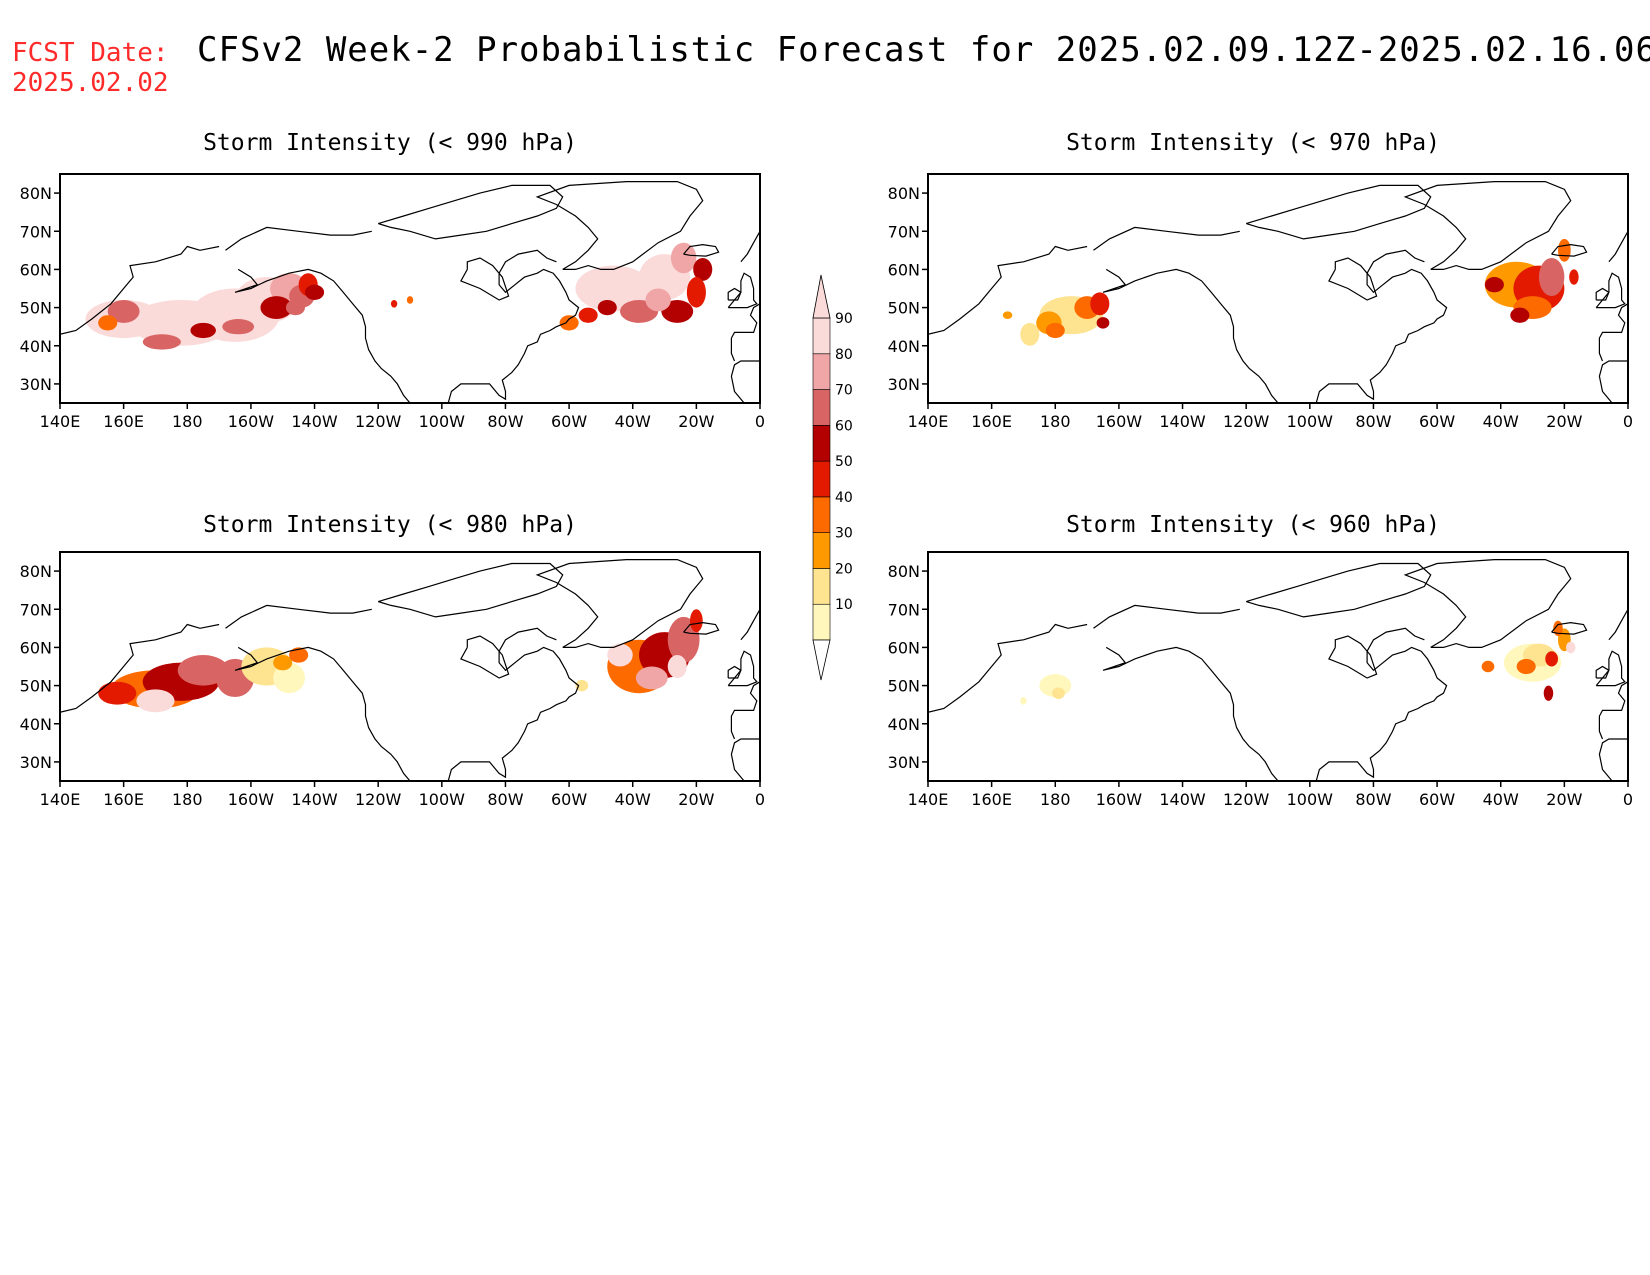 This screenshot has height=1275, width=1650. I want to click on lon-label: 60W, so click(569, 799).